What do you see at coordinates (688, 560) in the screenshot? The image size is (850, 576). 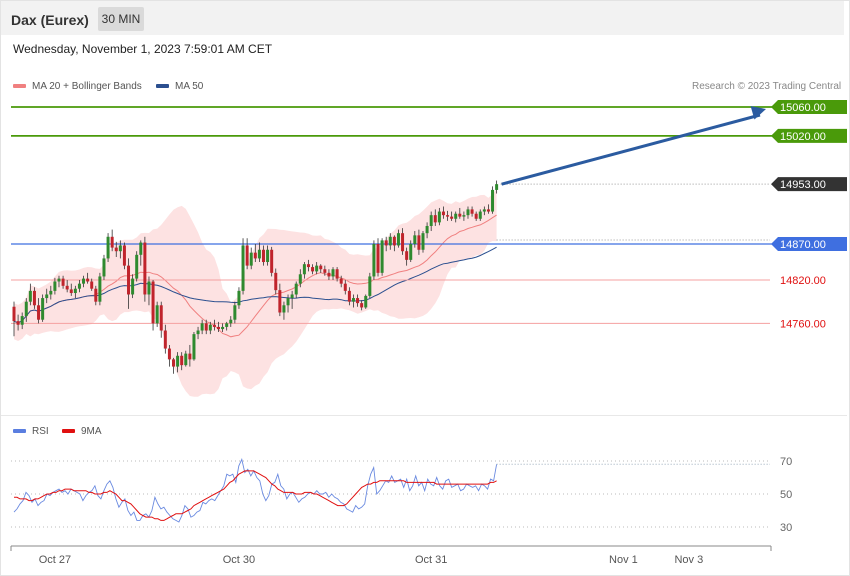 I see `x-tick-label-4: Nov 3` at bounding box center [688, 560].